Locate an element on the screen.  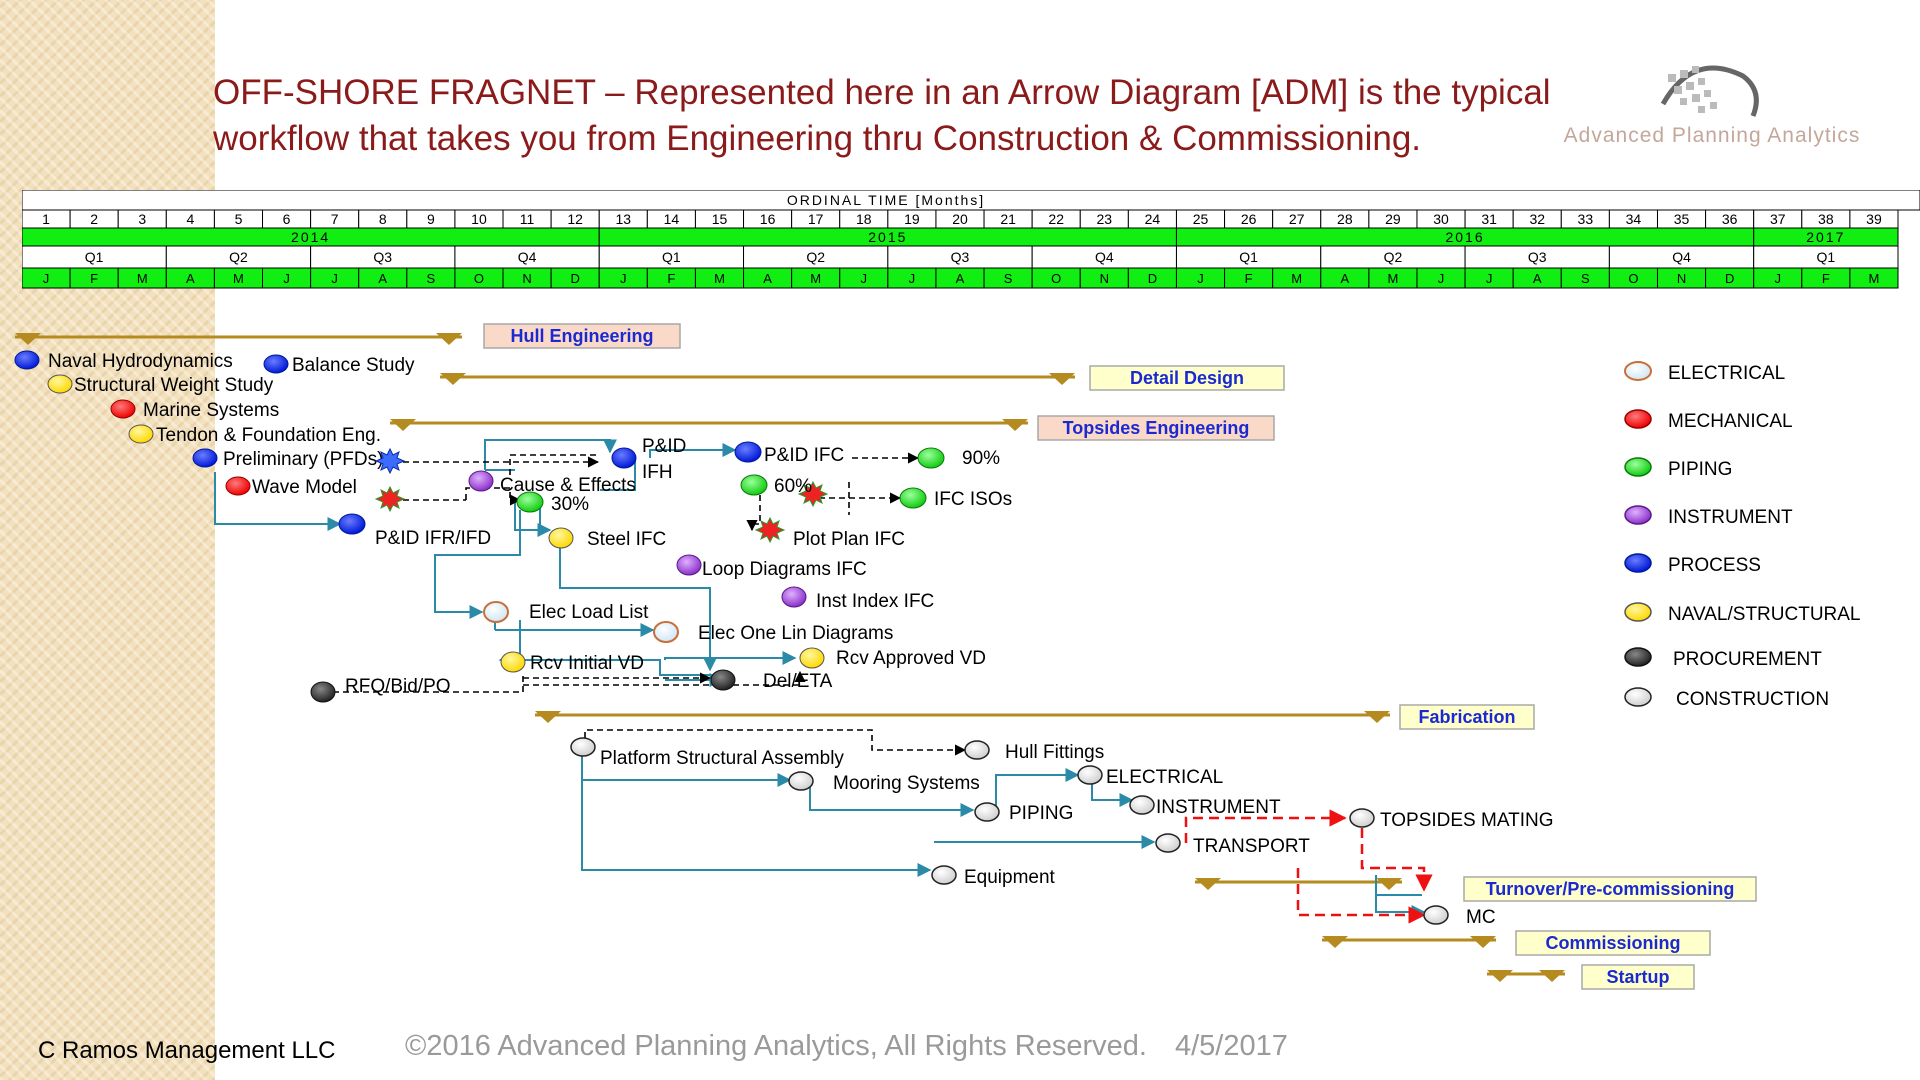
month-number: 12 is located at coordinates (575, 219).